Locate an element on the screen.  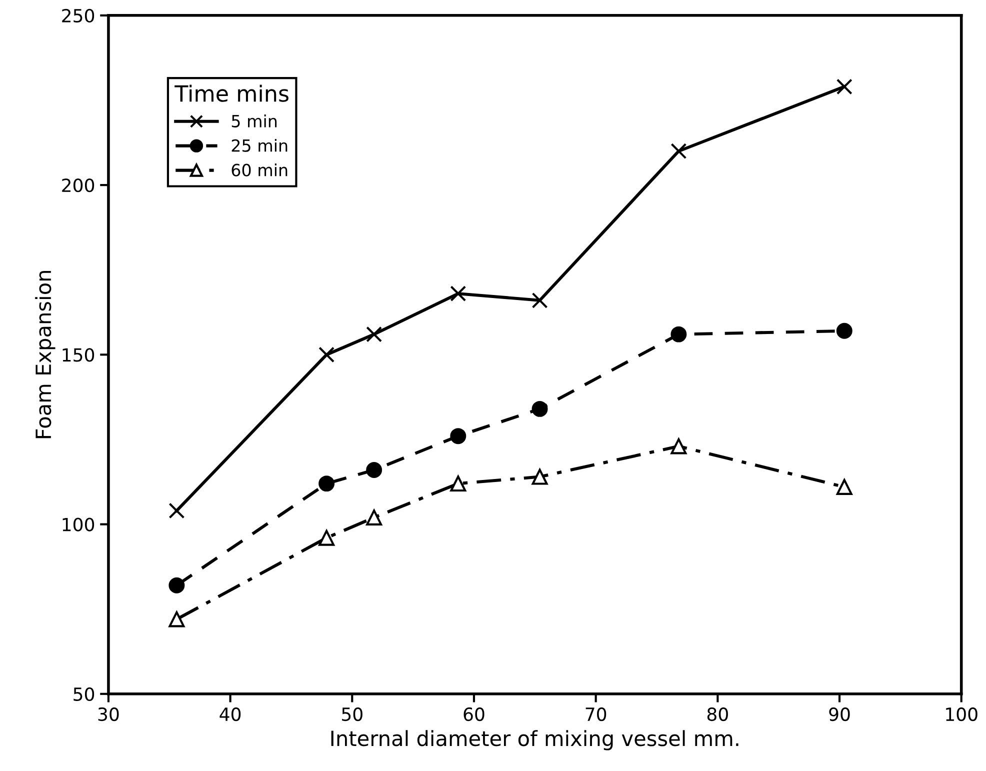
x-tick-label: 100 is located at coordinates (962, 714).